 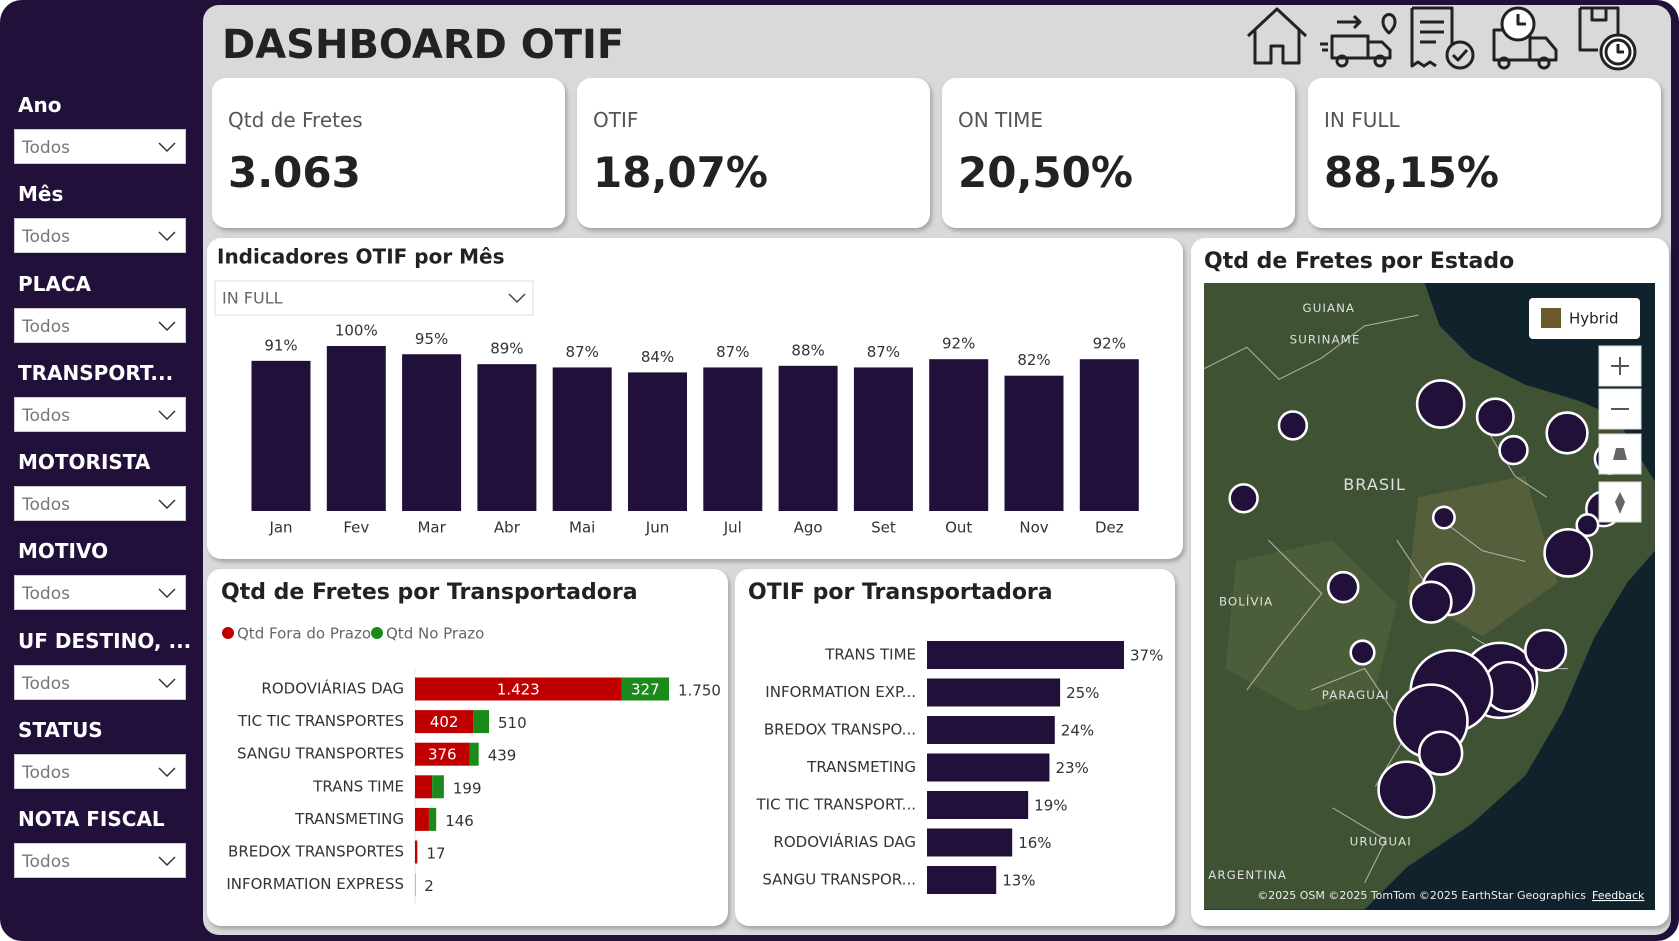 I want to click on selector-value: IN FULL, so click(x=252, y=298).